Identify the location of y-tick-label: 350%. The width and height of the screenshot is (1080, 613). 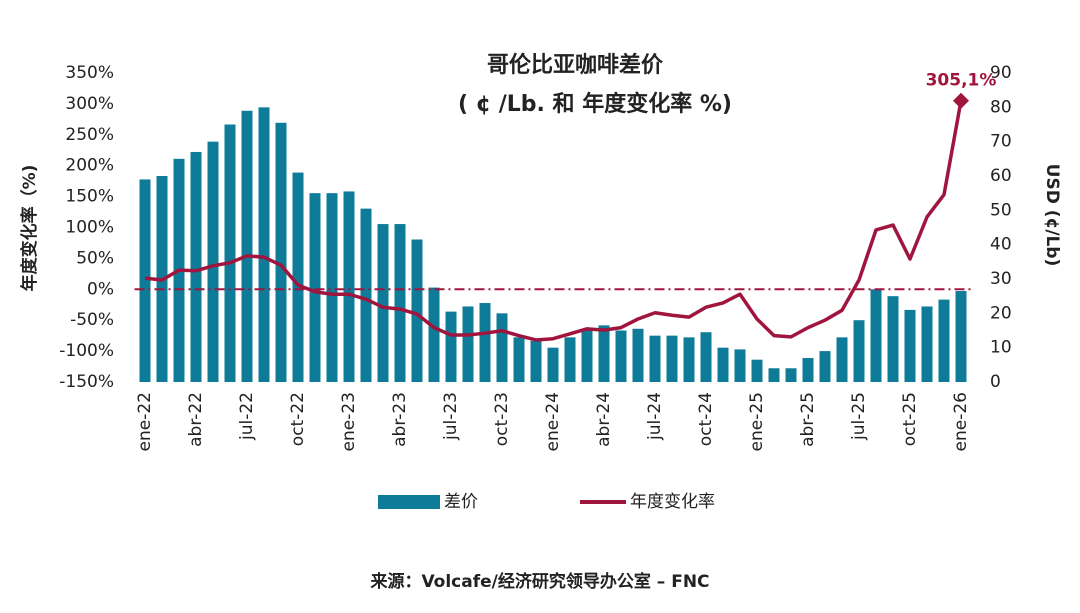
(89, 73).